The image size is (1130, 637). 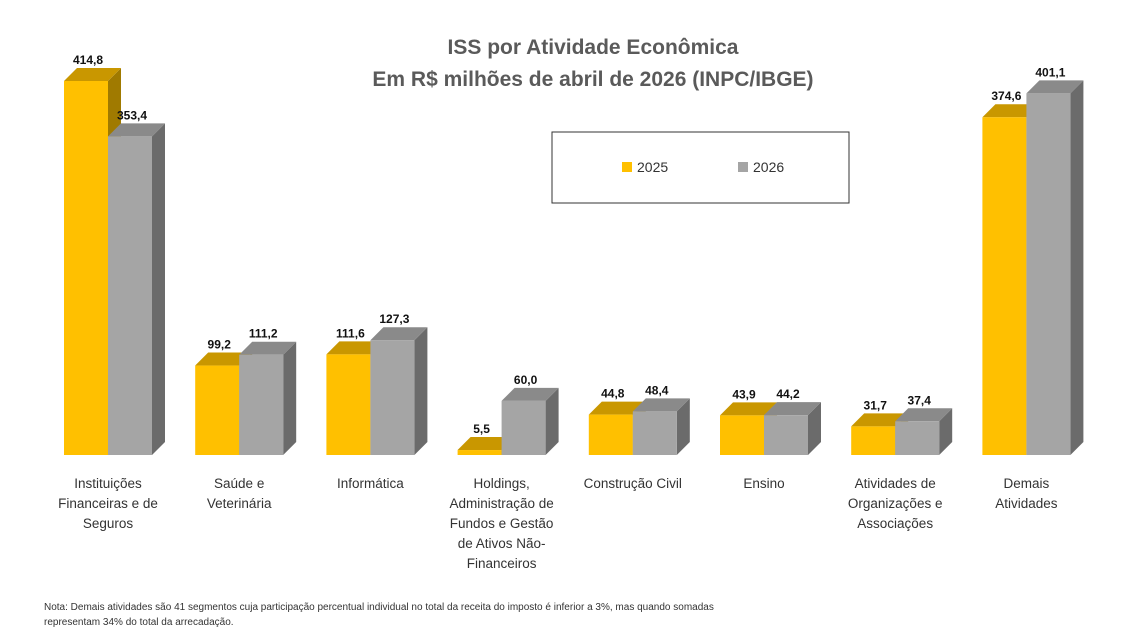 I want to click on category-label-line: Construção Civil, so click(x=632, y=483).